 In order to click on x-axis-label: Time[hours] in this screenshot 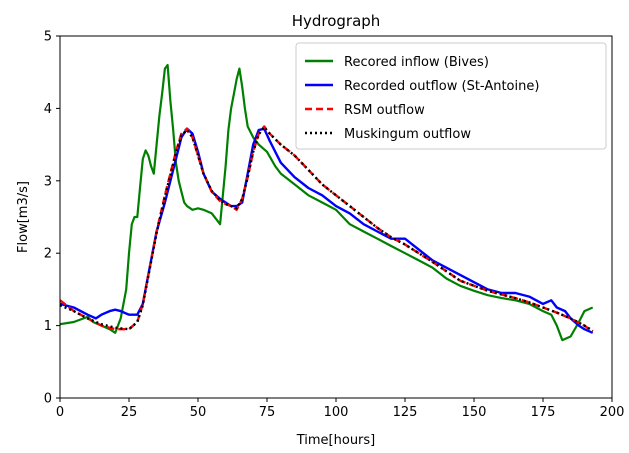, I will do `click(336, 440)`.